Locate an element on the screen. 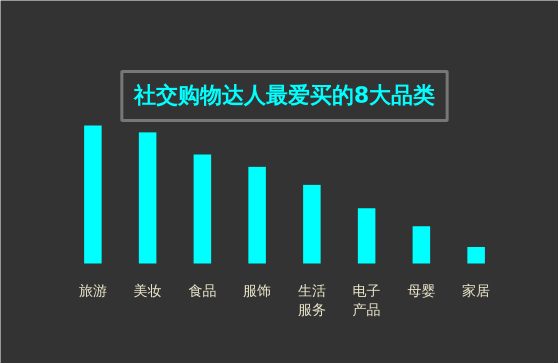 This screenshot has height=363, width=558. x-tick-label: 旅游 is located at coordinates (92, 292).